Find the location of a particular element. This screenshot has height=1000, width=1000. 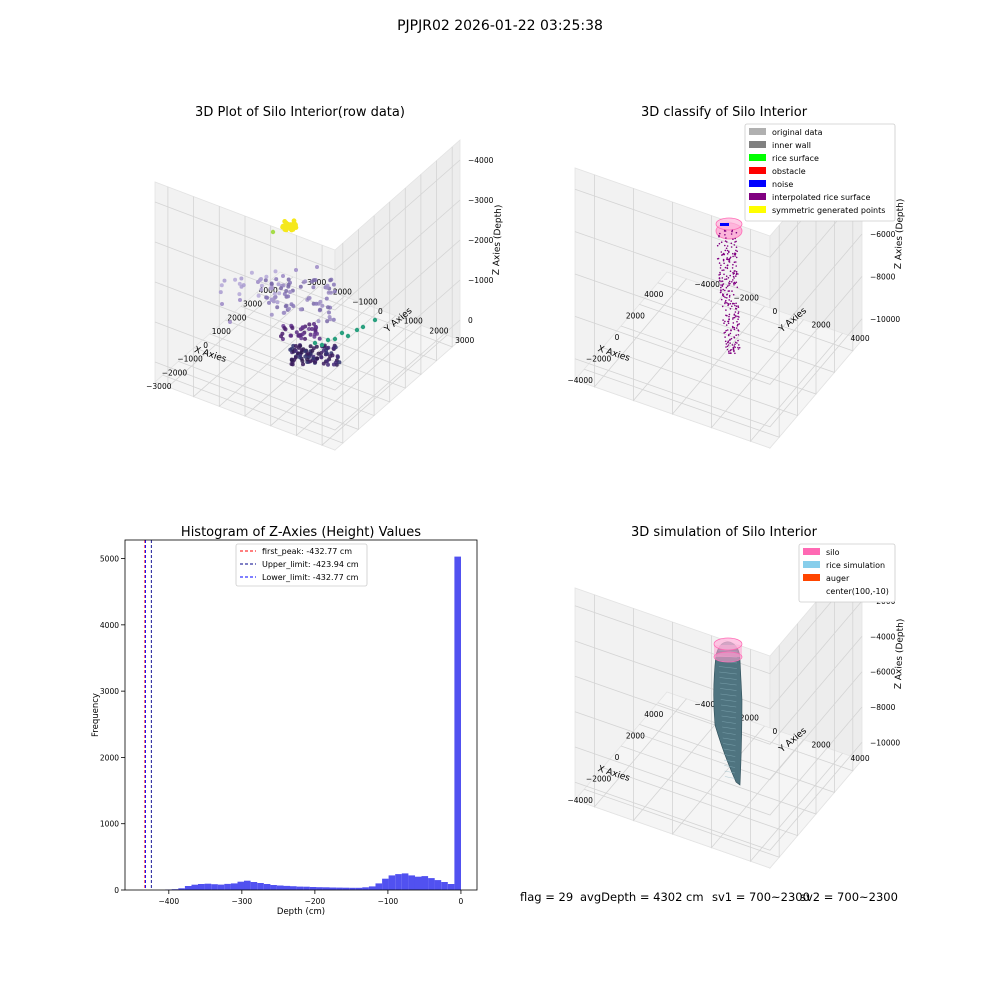

silo-ring is located at coordinates (728, 657).